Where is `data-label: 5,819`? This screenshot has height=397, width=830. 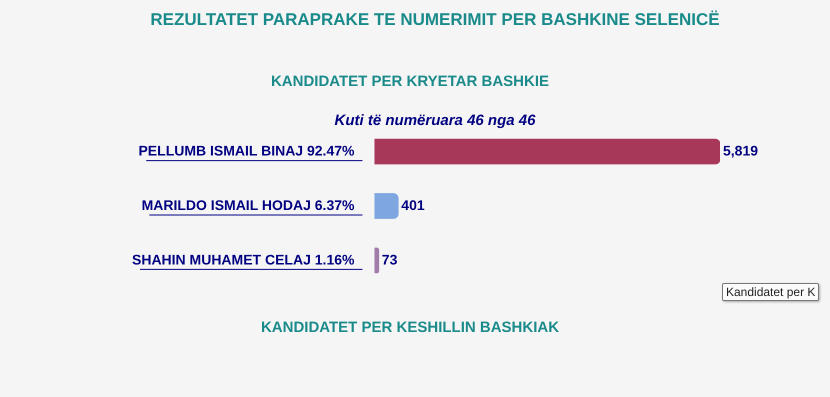 data-label: 5,819 is located at coordinates (740, 150).